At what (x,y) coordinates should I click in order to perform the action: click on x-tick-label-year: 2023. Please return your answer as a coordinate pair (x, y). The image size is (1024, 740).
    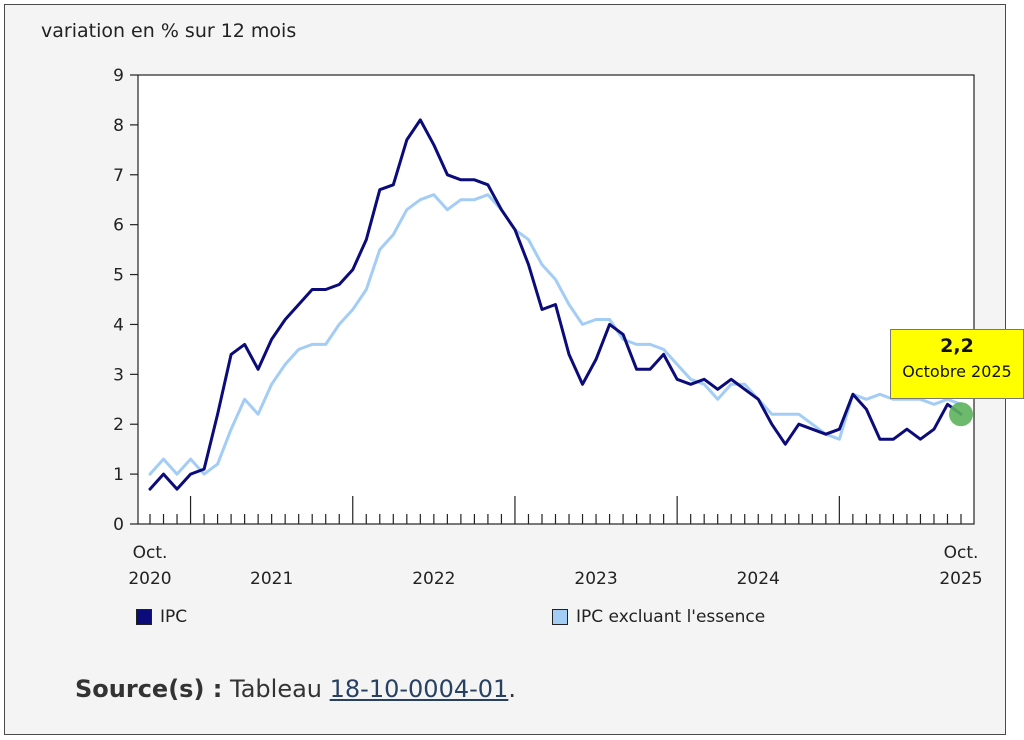
    Looking at the image, I should click on (595, 579).